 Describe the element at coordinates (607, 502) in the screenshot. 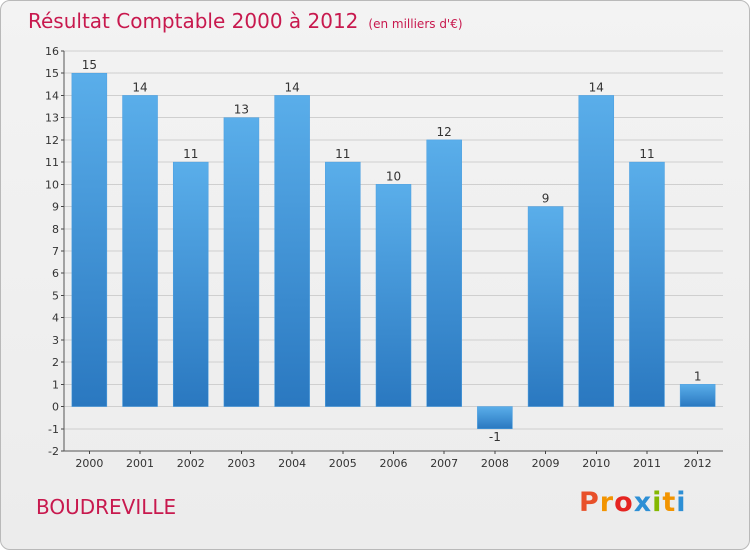

I see `logo-letter: r` at that location.